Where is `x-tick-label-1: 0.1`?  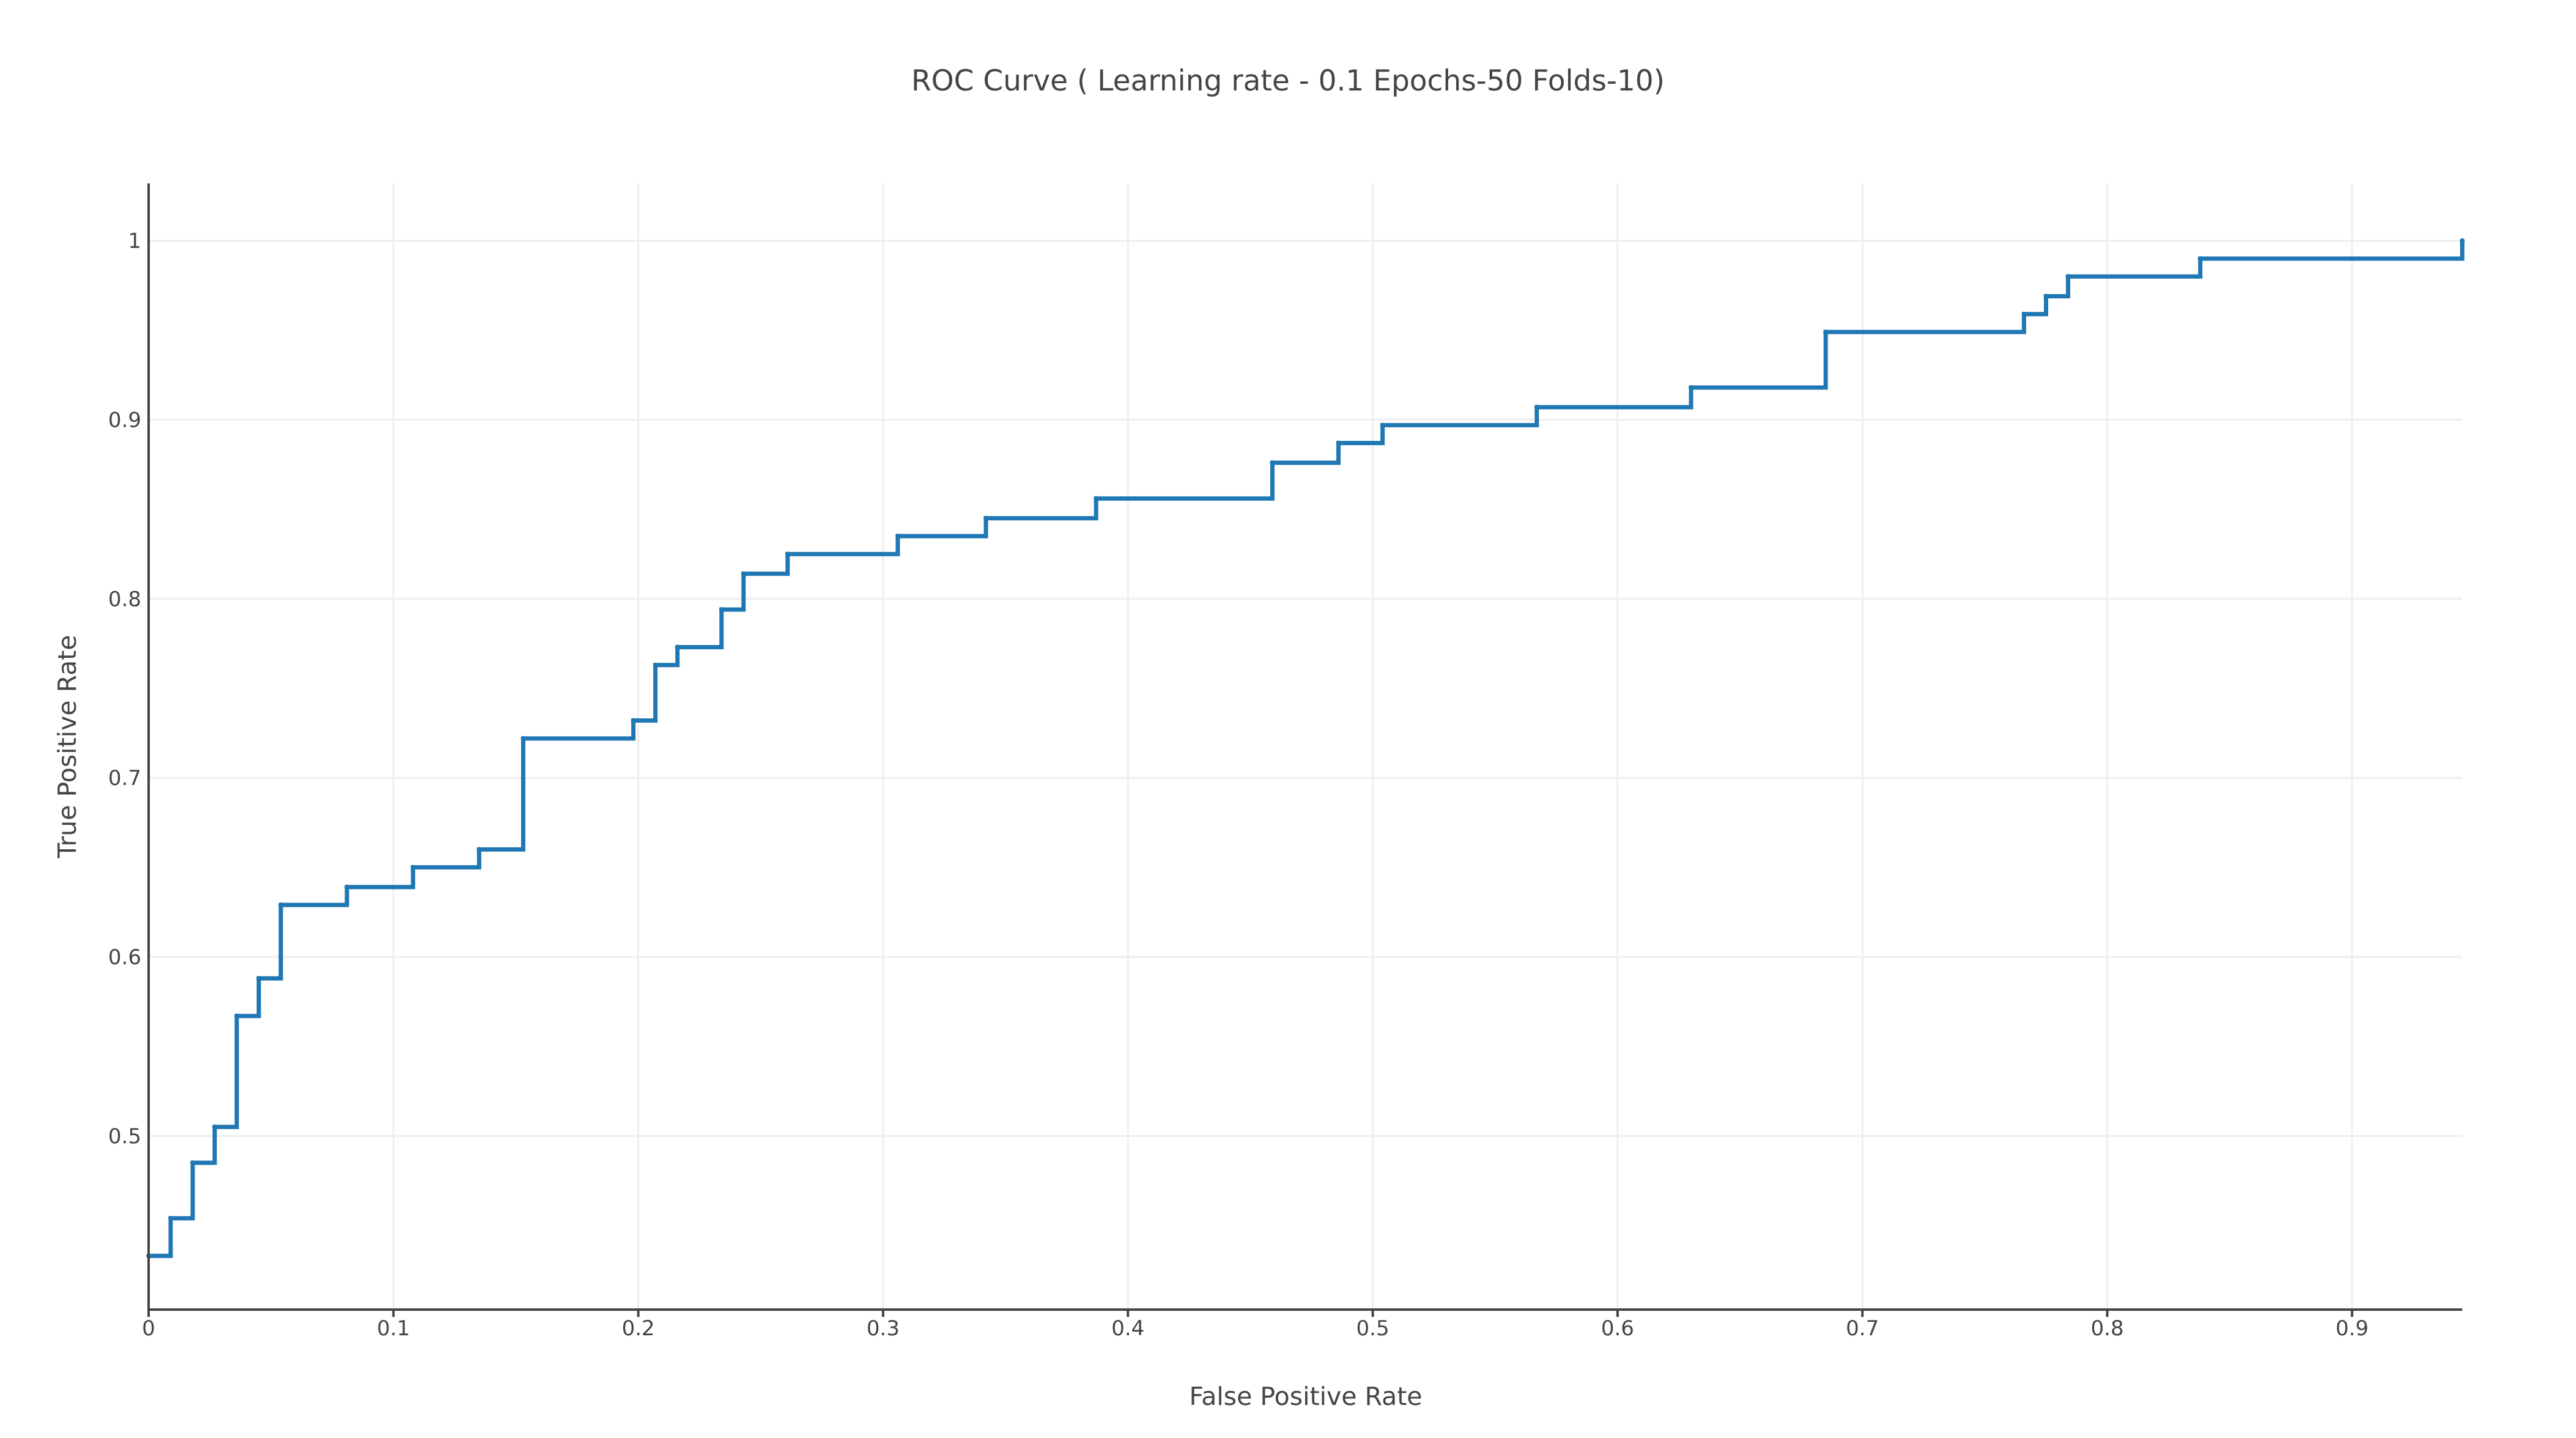 x-tick-label-1: 0.1 is located at coordinates (393, 1328).